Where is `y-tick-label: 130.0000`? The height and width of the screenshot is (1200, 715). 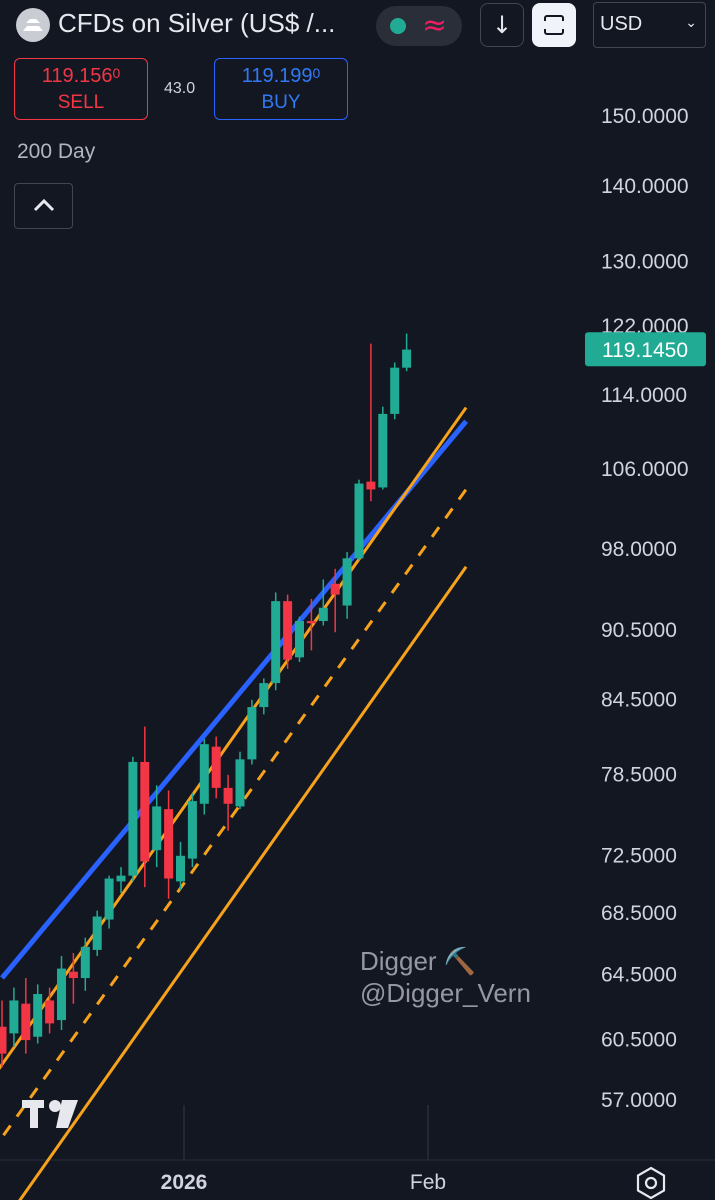 y-tick-label: 130.0000 is located at coordinates (645, 262).